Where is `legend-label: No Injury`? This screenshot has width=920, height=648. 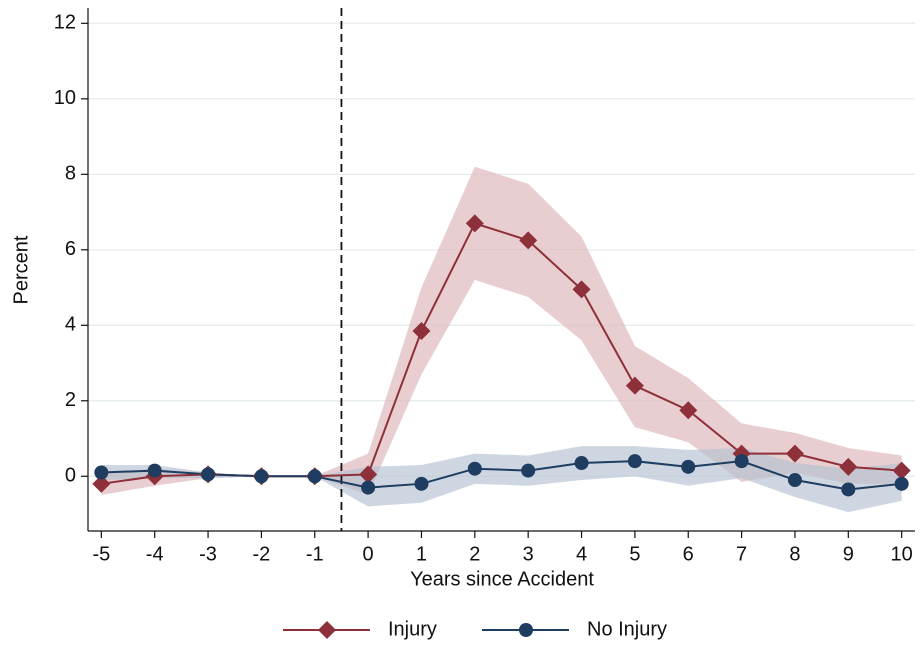 legend-label: No Injury is located at coordinates (627, 629).